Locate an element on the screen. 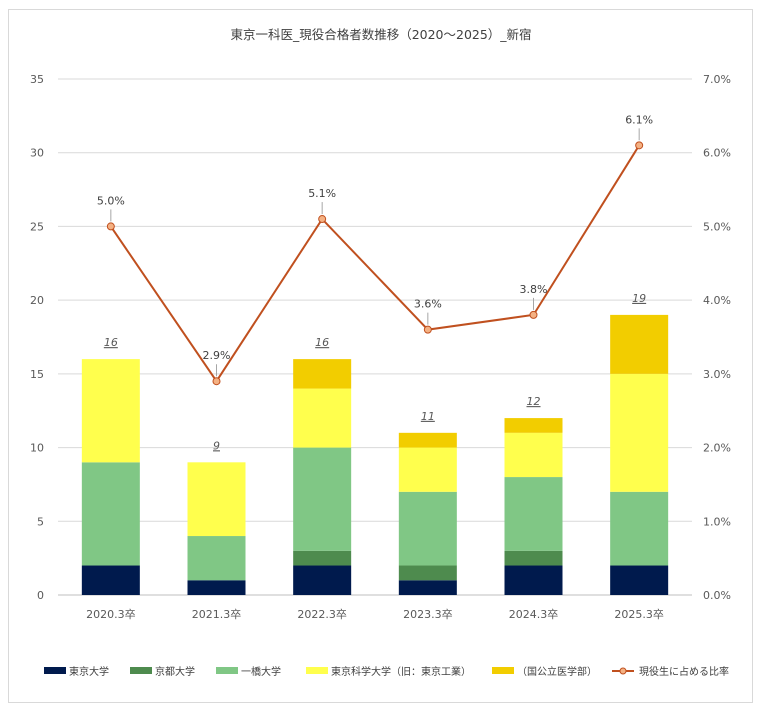 The width and height of the screenshot is (762, 713). ratio-data-label: 2.9% is located at coordinates (217, 355).